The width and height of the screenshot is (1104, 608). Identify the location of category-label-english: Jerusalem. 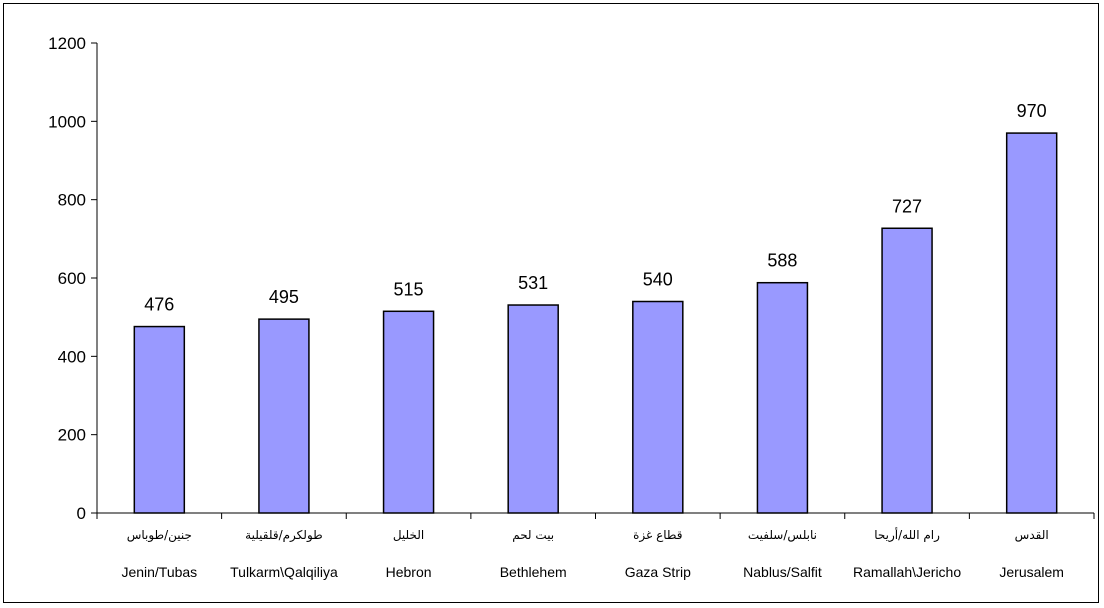
(1031, 572).